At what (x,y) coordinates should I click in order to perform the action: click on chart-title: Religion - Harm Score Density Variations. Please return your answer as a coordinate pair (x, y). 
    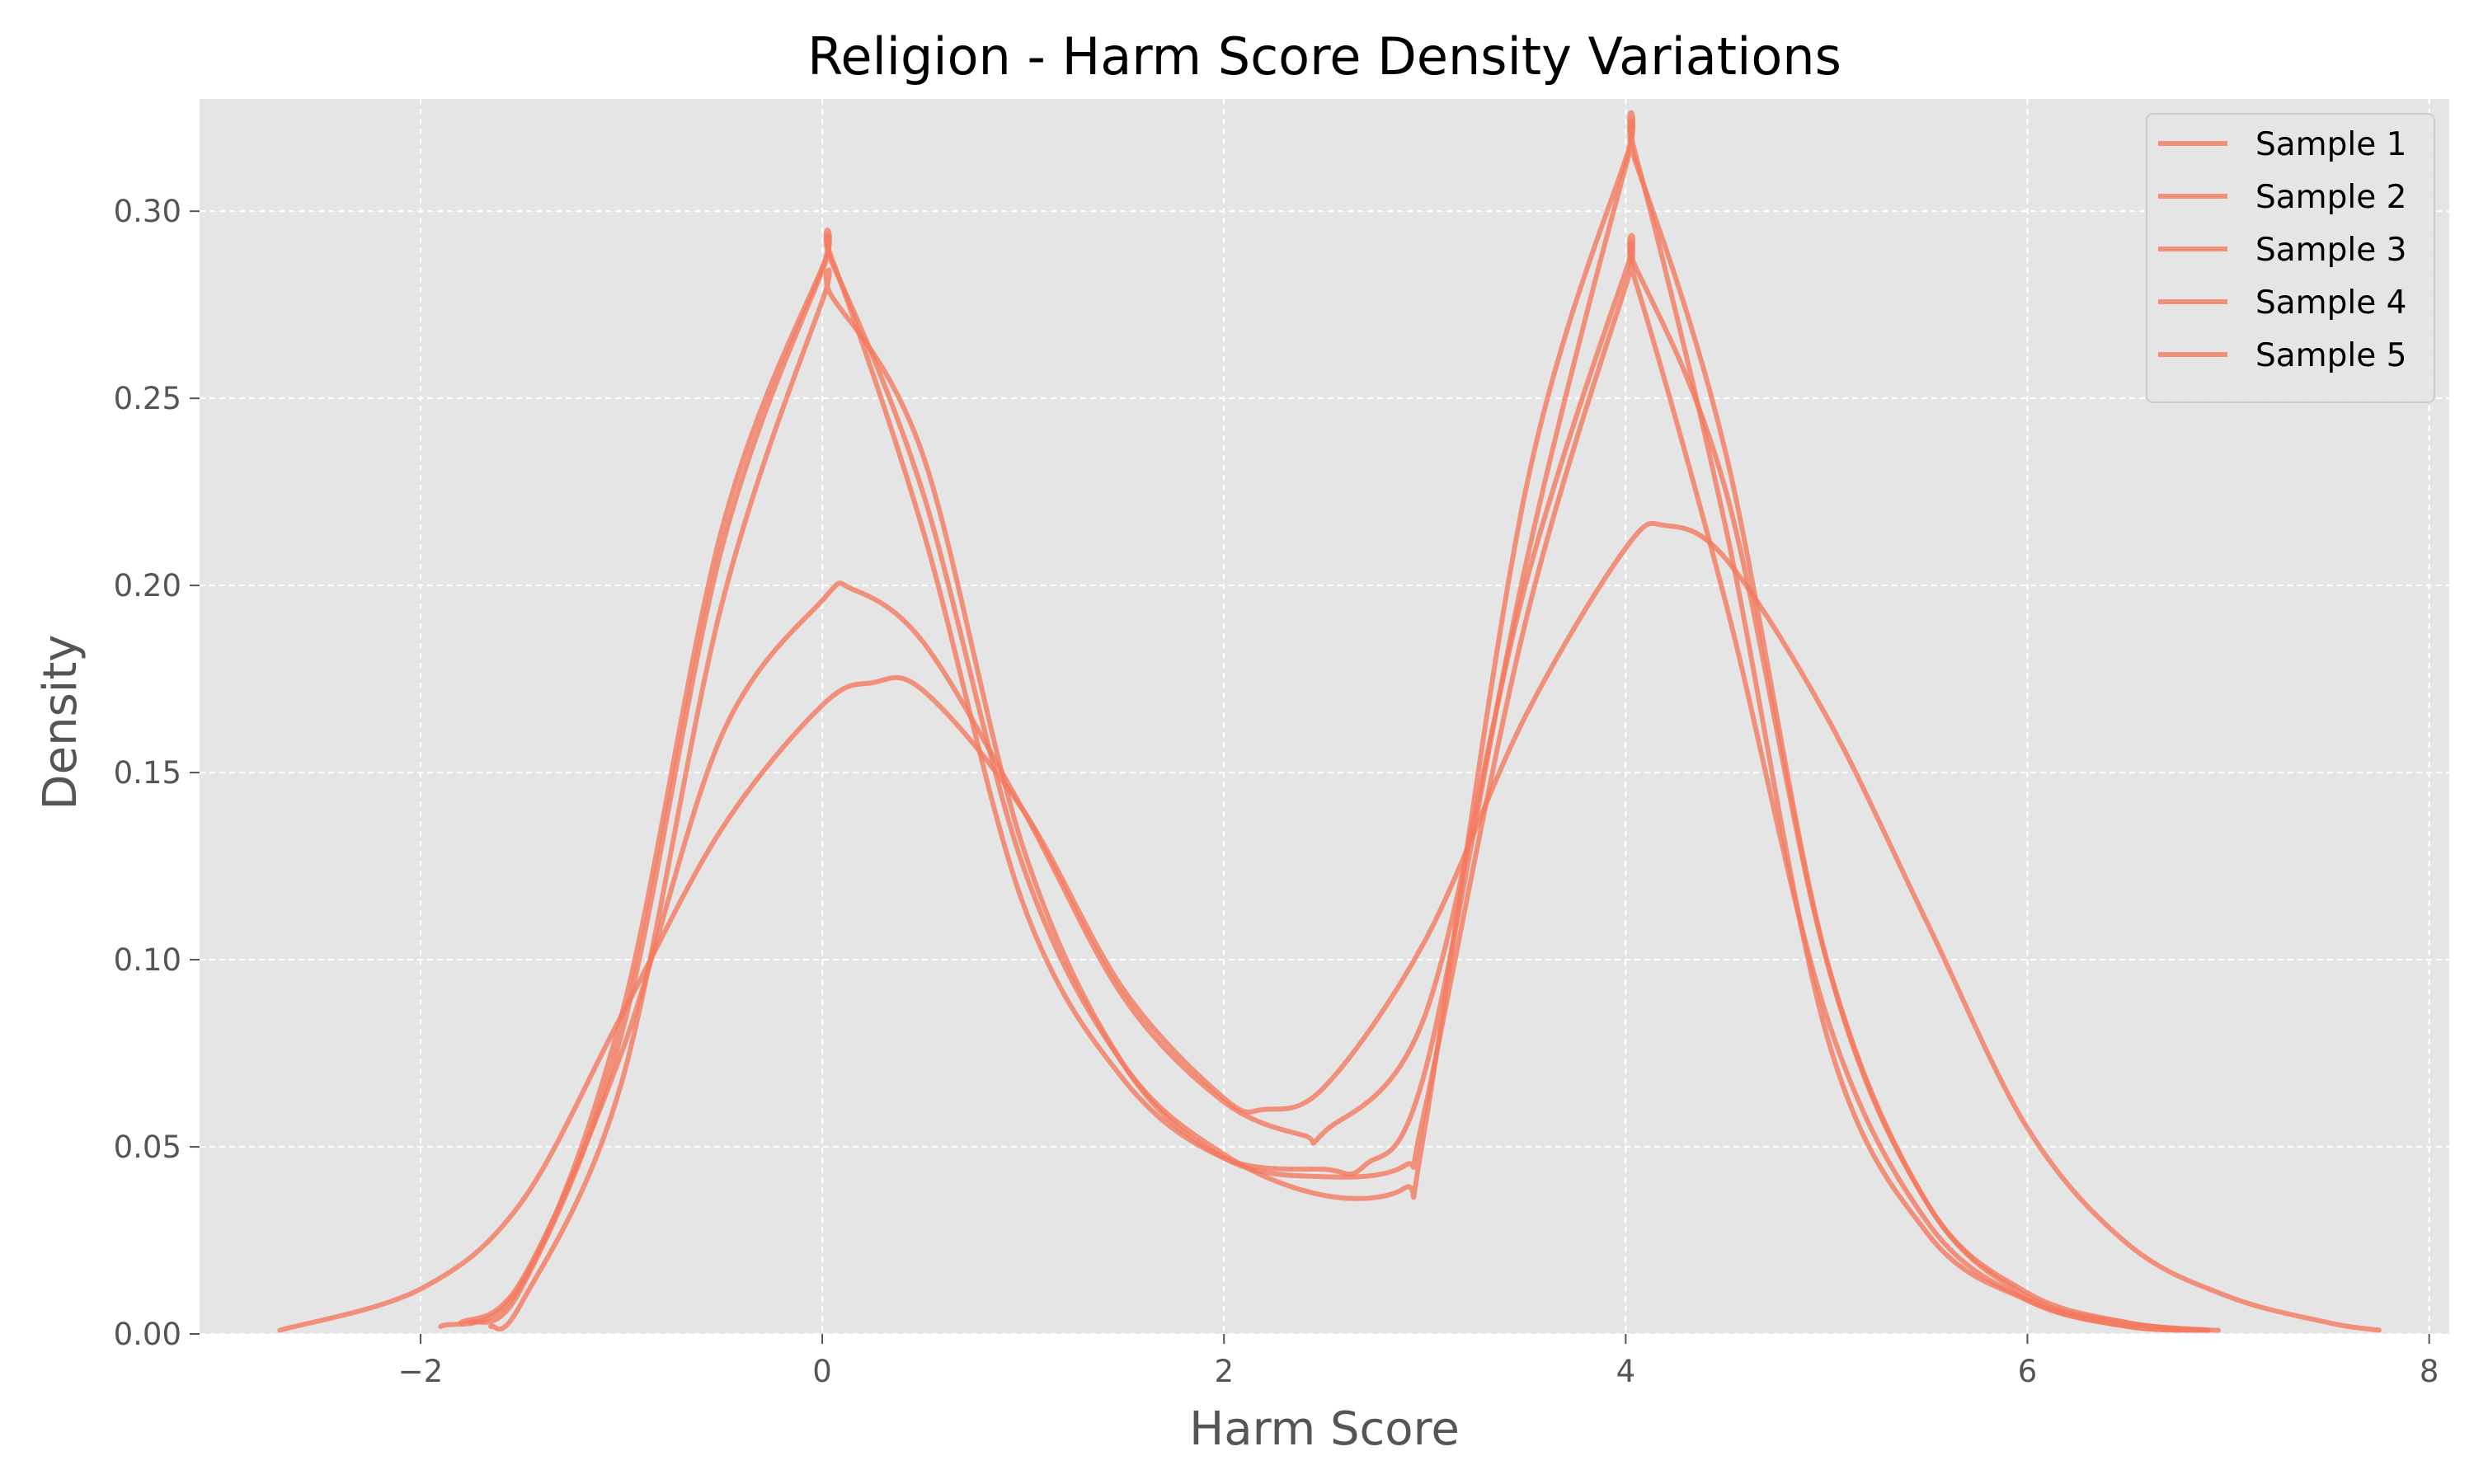
    Looking at the image, I should click on (1324, 56).